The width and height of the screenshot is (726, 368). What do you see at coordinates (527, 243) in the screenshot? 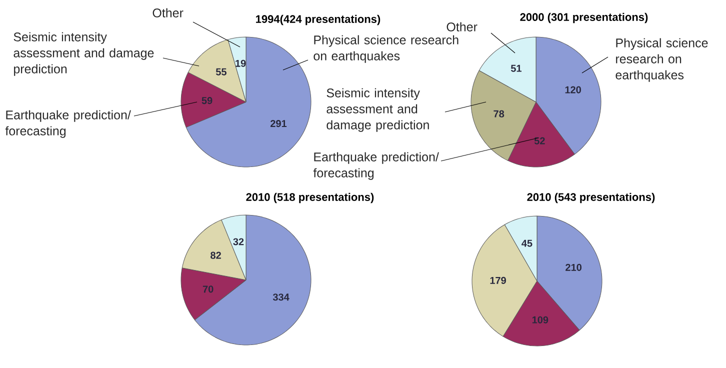
I see `data-label: 45` at bounding box center [527, 243].